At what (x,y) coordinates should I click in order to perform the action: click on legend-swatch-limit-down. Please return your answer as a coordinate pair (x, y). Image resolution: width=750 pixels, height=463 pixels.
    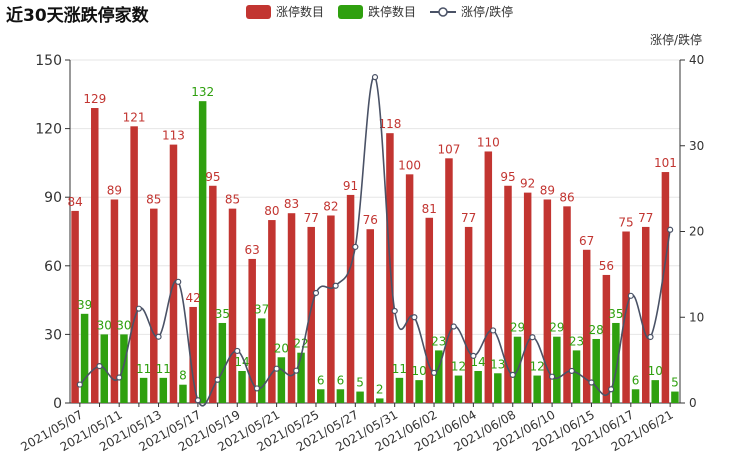
    Looking at the image, I should click on (351, 11).